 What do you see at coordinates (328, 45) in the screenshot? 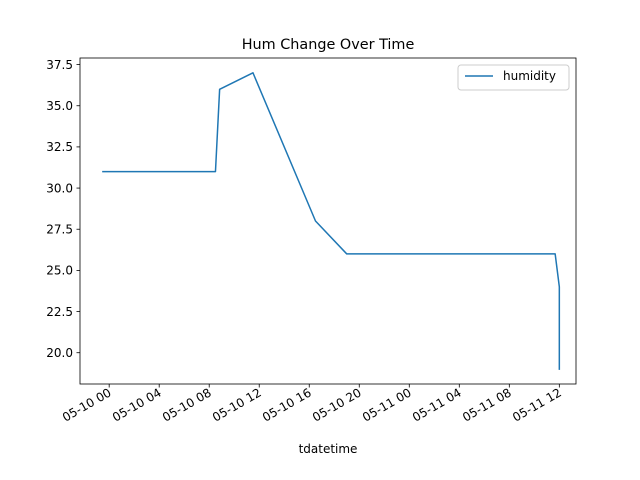
I see `chart-title: Hum Change Over Time` at bounding box center [328, 45].